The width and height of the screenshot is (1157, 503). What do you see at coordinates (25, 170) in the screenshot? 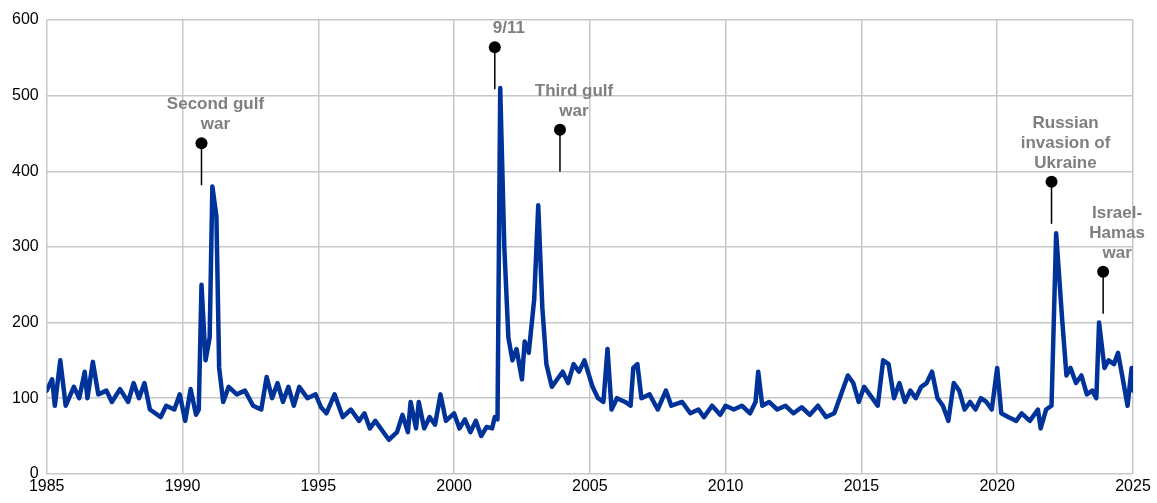
I see `y-tick-label: 400` at bounding box center [25, 170].